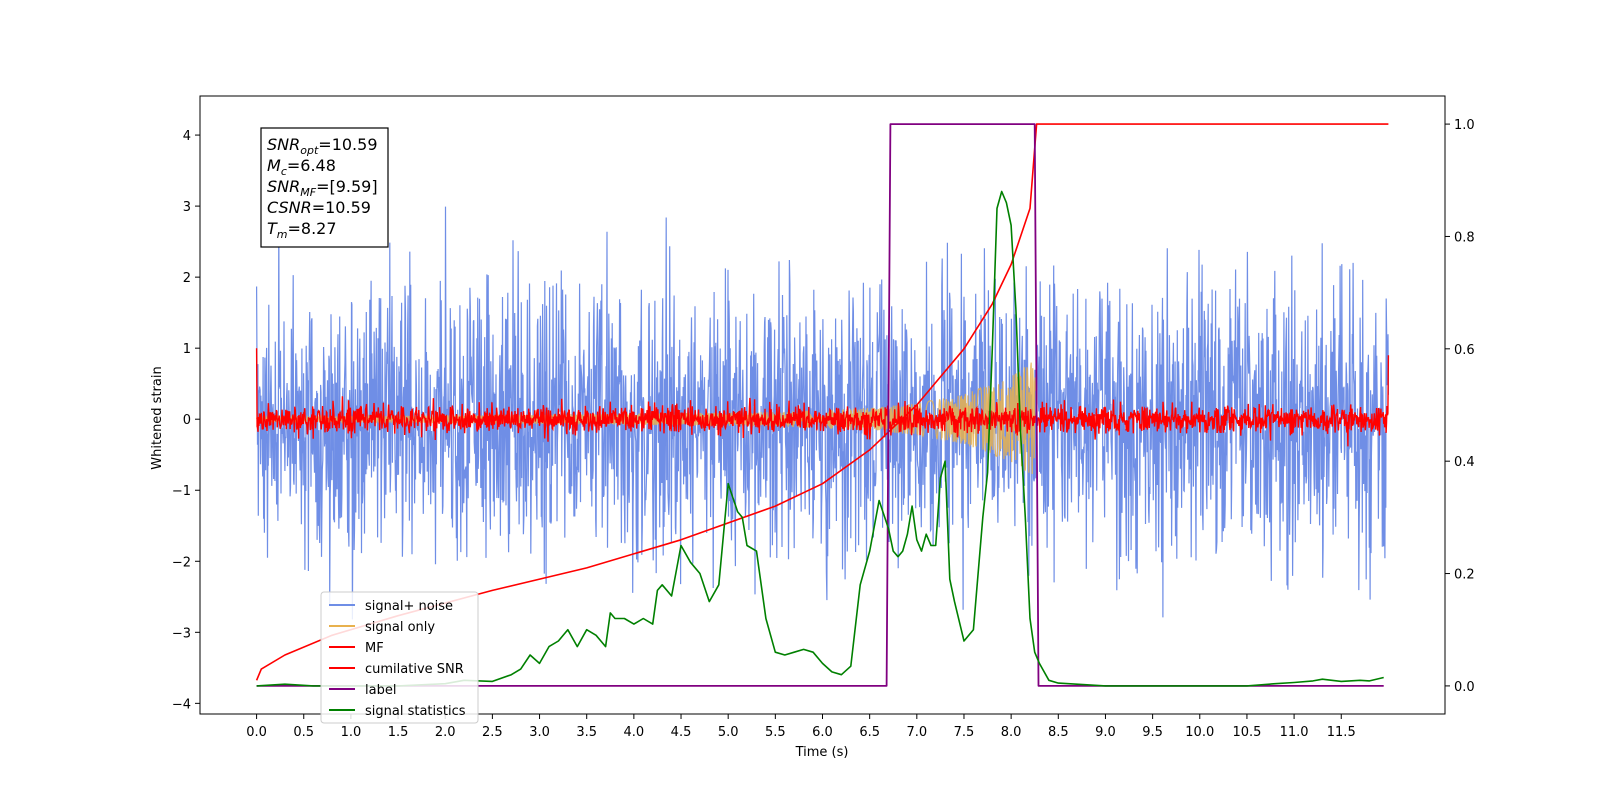  Describe the element at coordinates (492, 732) in the screenshot. I see `x-tick-label: 2.5` at that location.